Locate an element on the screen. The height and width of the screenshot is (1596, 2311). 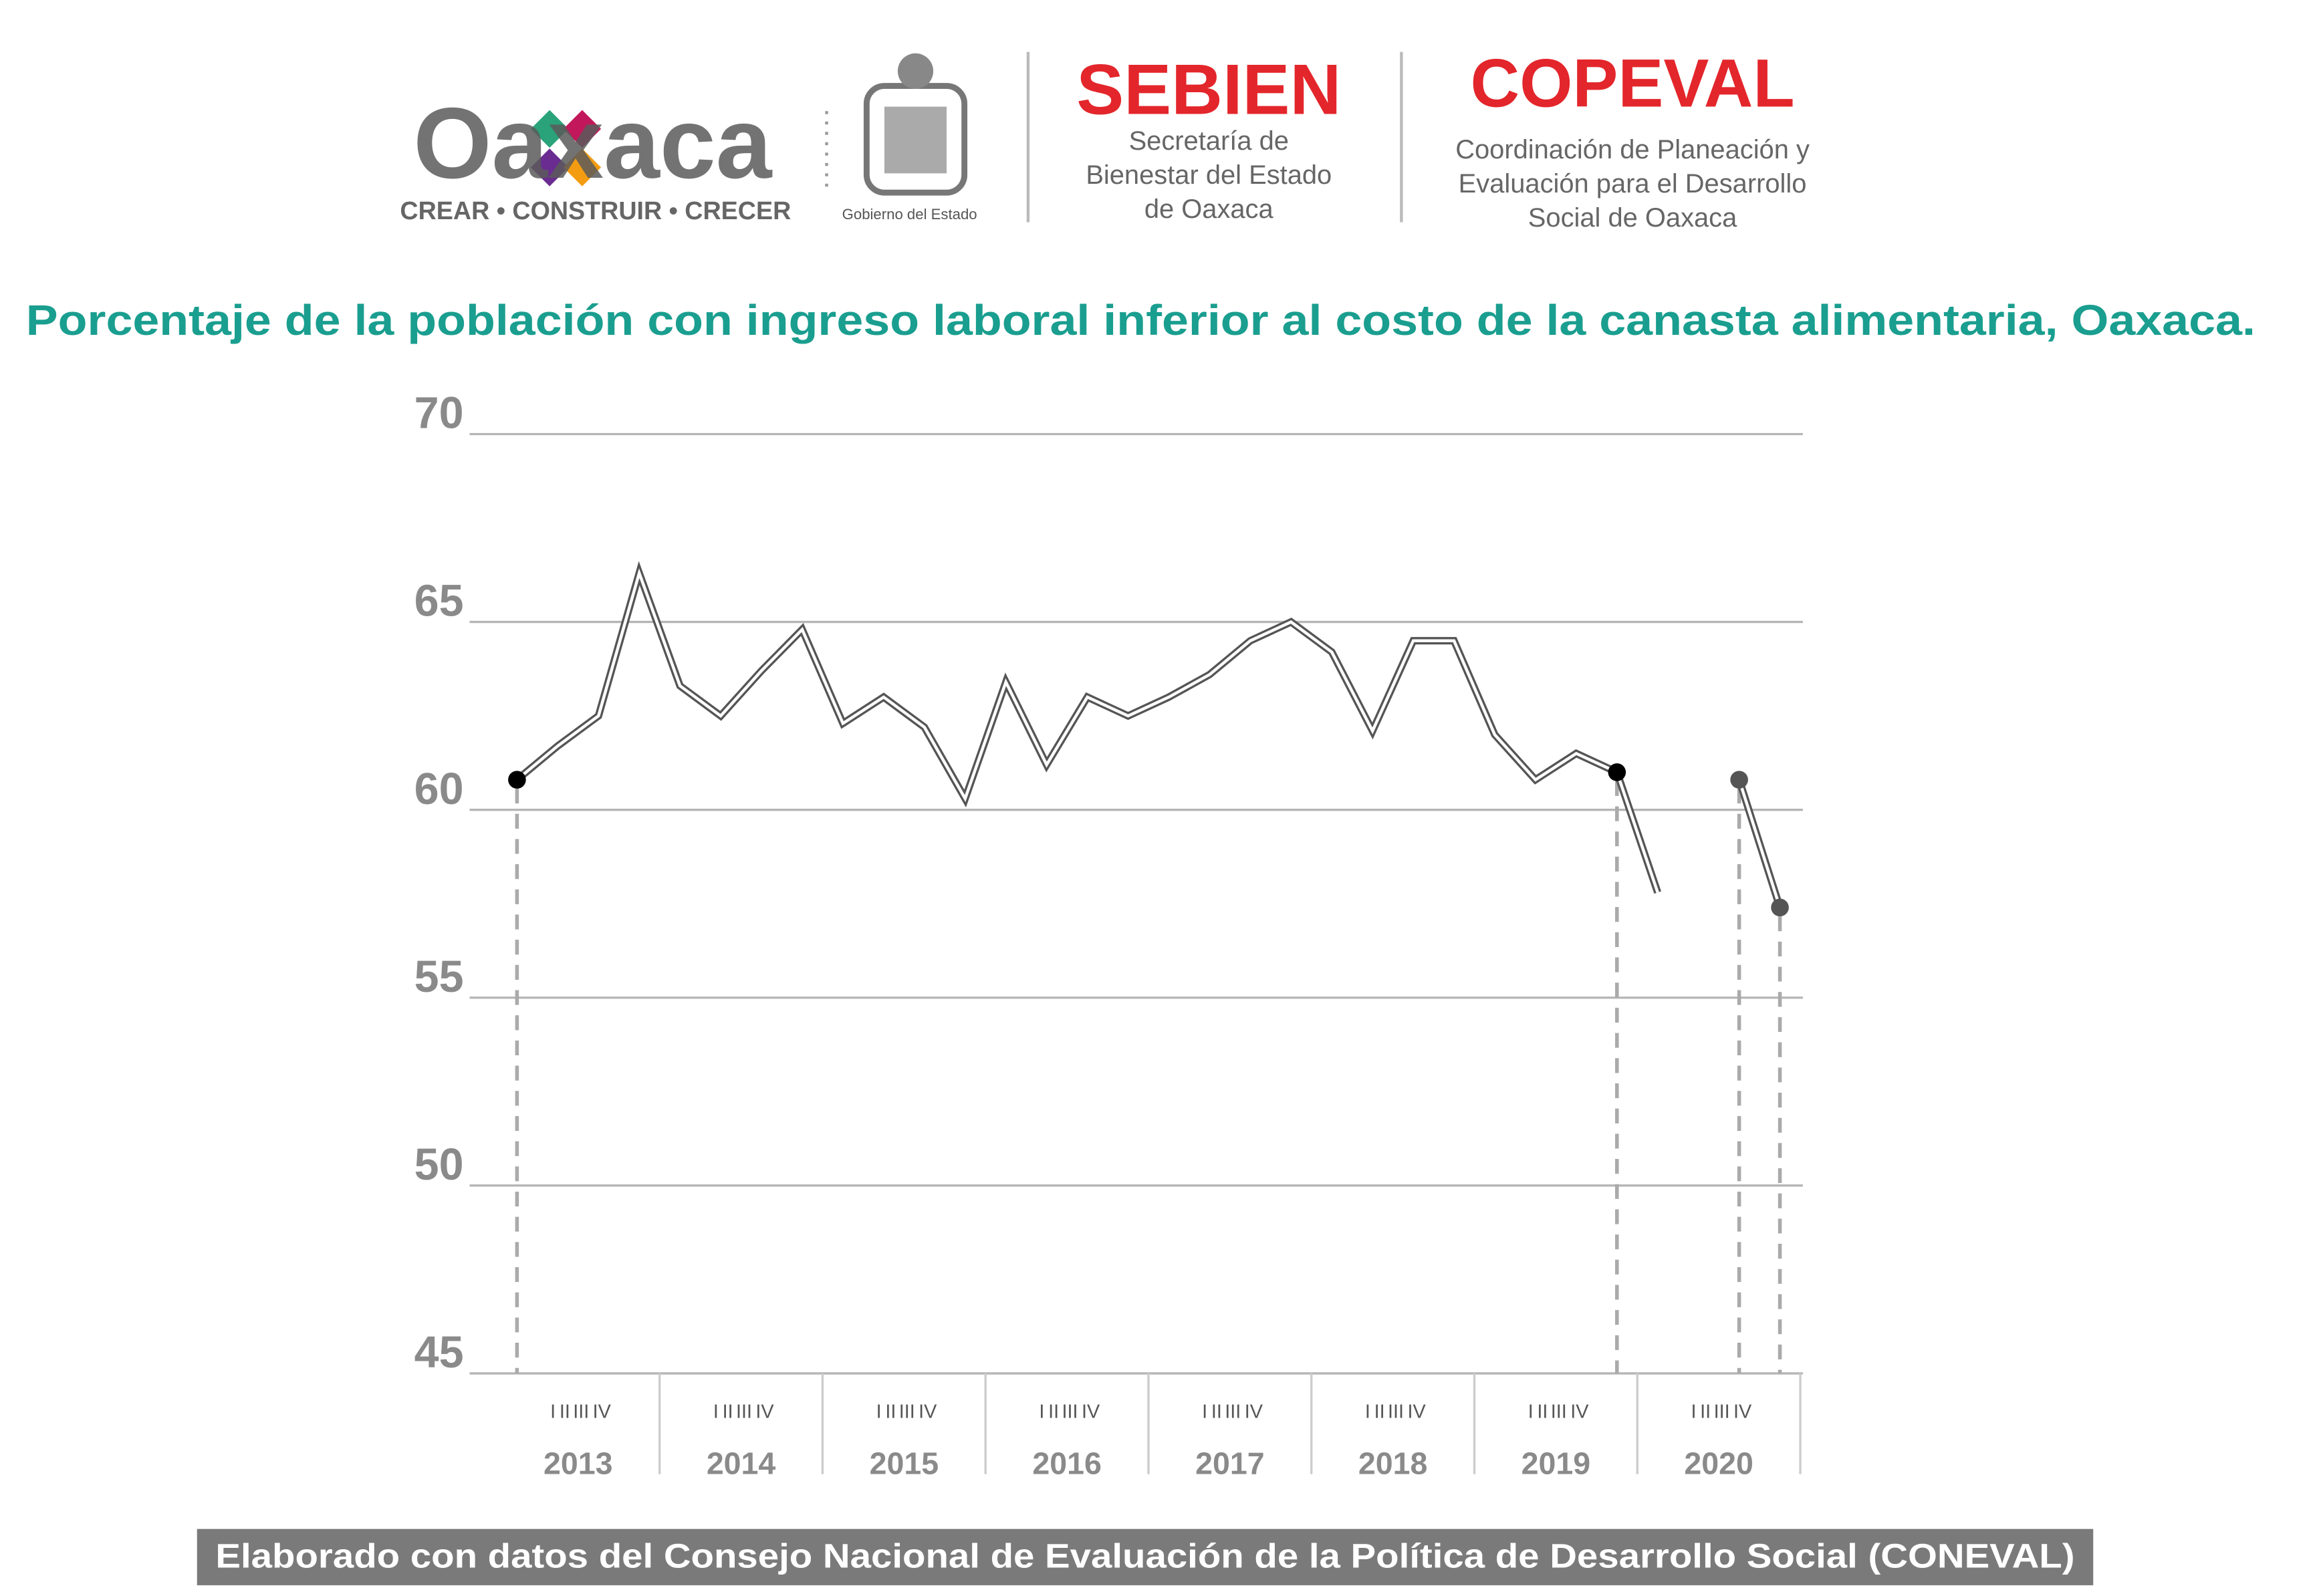
org-line: Evaluación para el Desarrollo is located at coordinates (1633, 184).